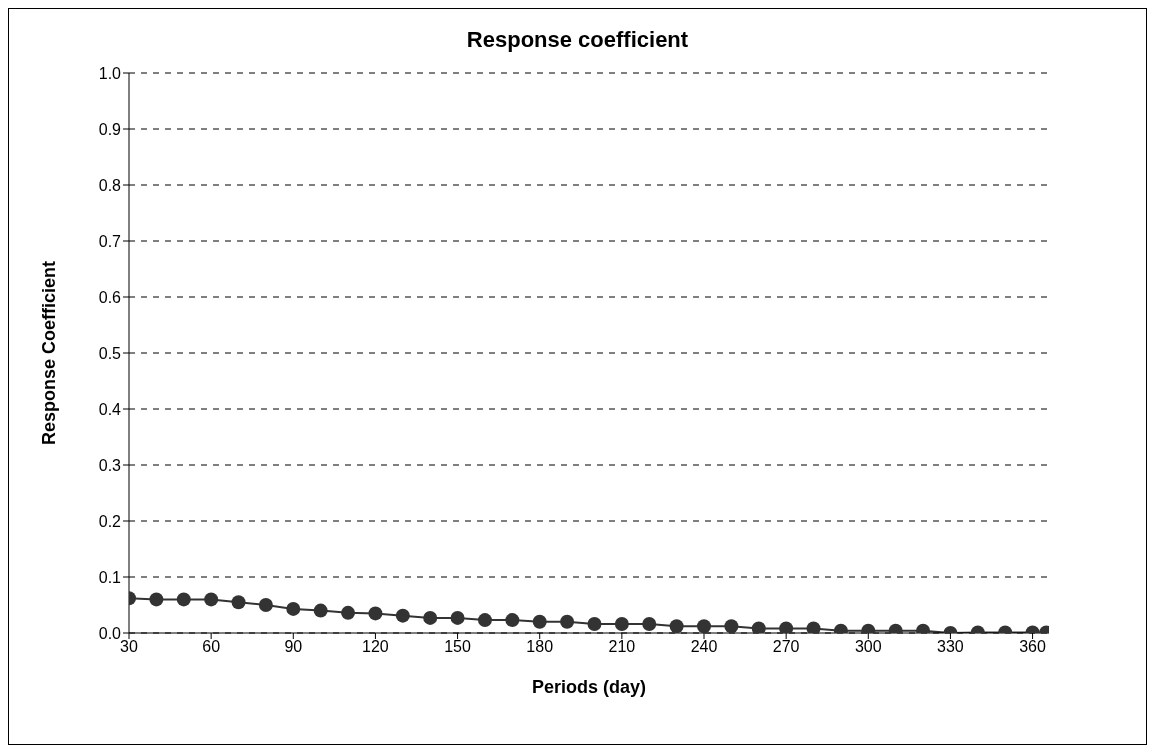 The height and width of the screenshot is (751, 1153). Describe the element at coordinates (704, 647) in the screenshot. I see `x-tick-label: 240` at that location.